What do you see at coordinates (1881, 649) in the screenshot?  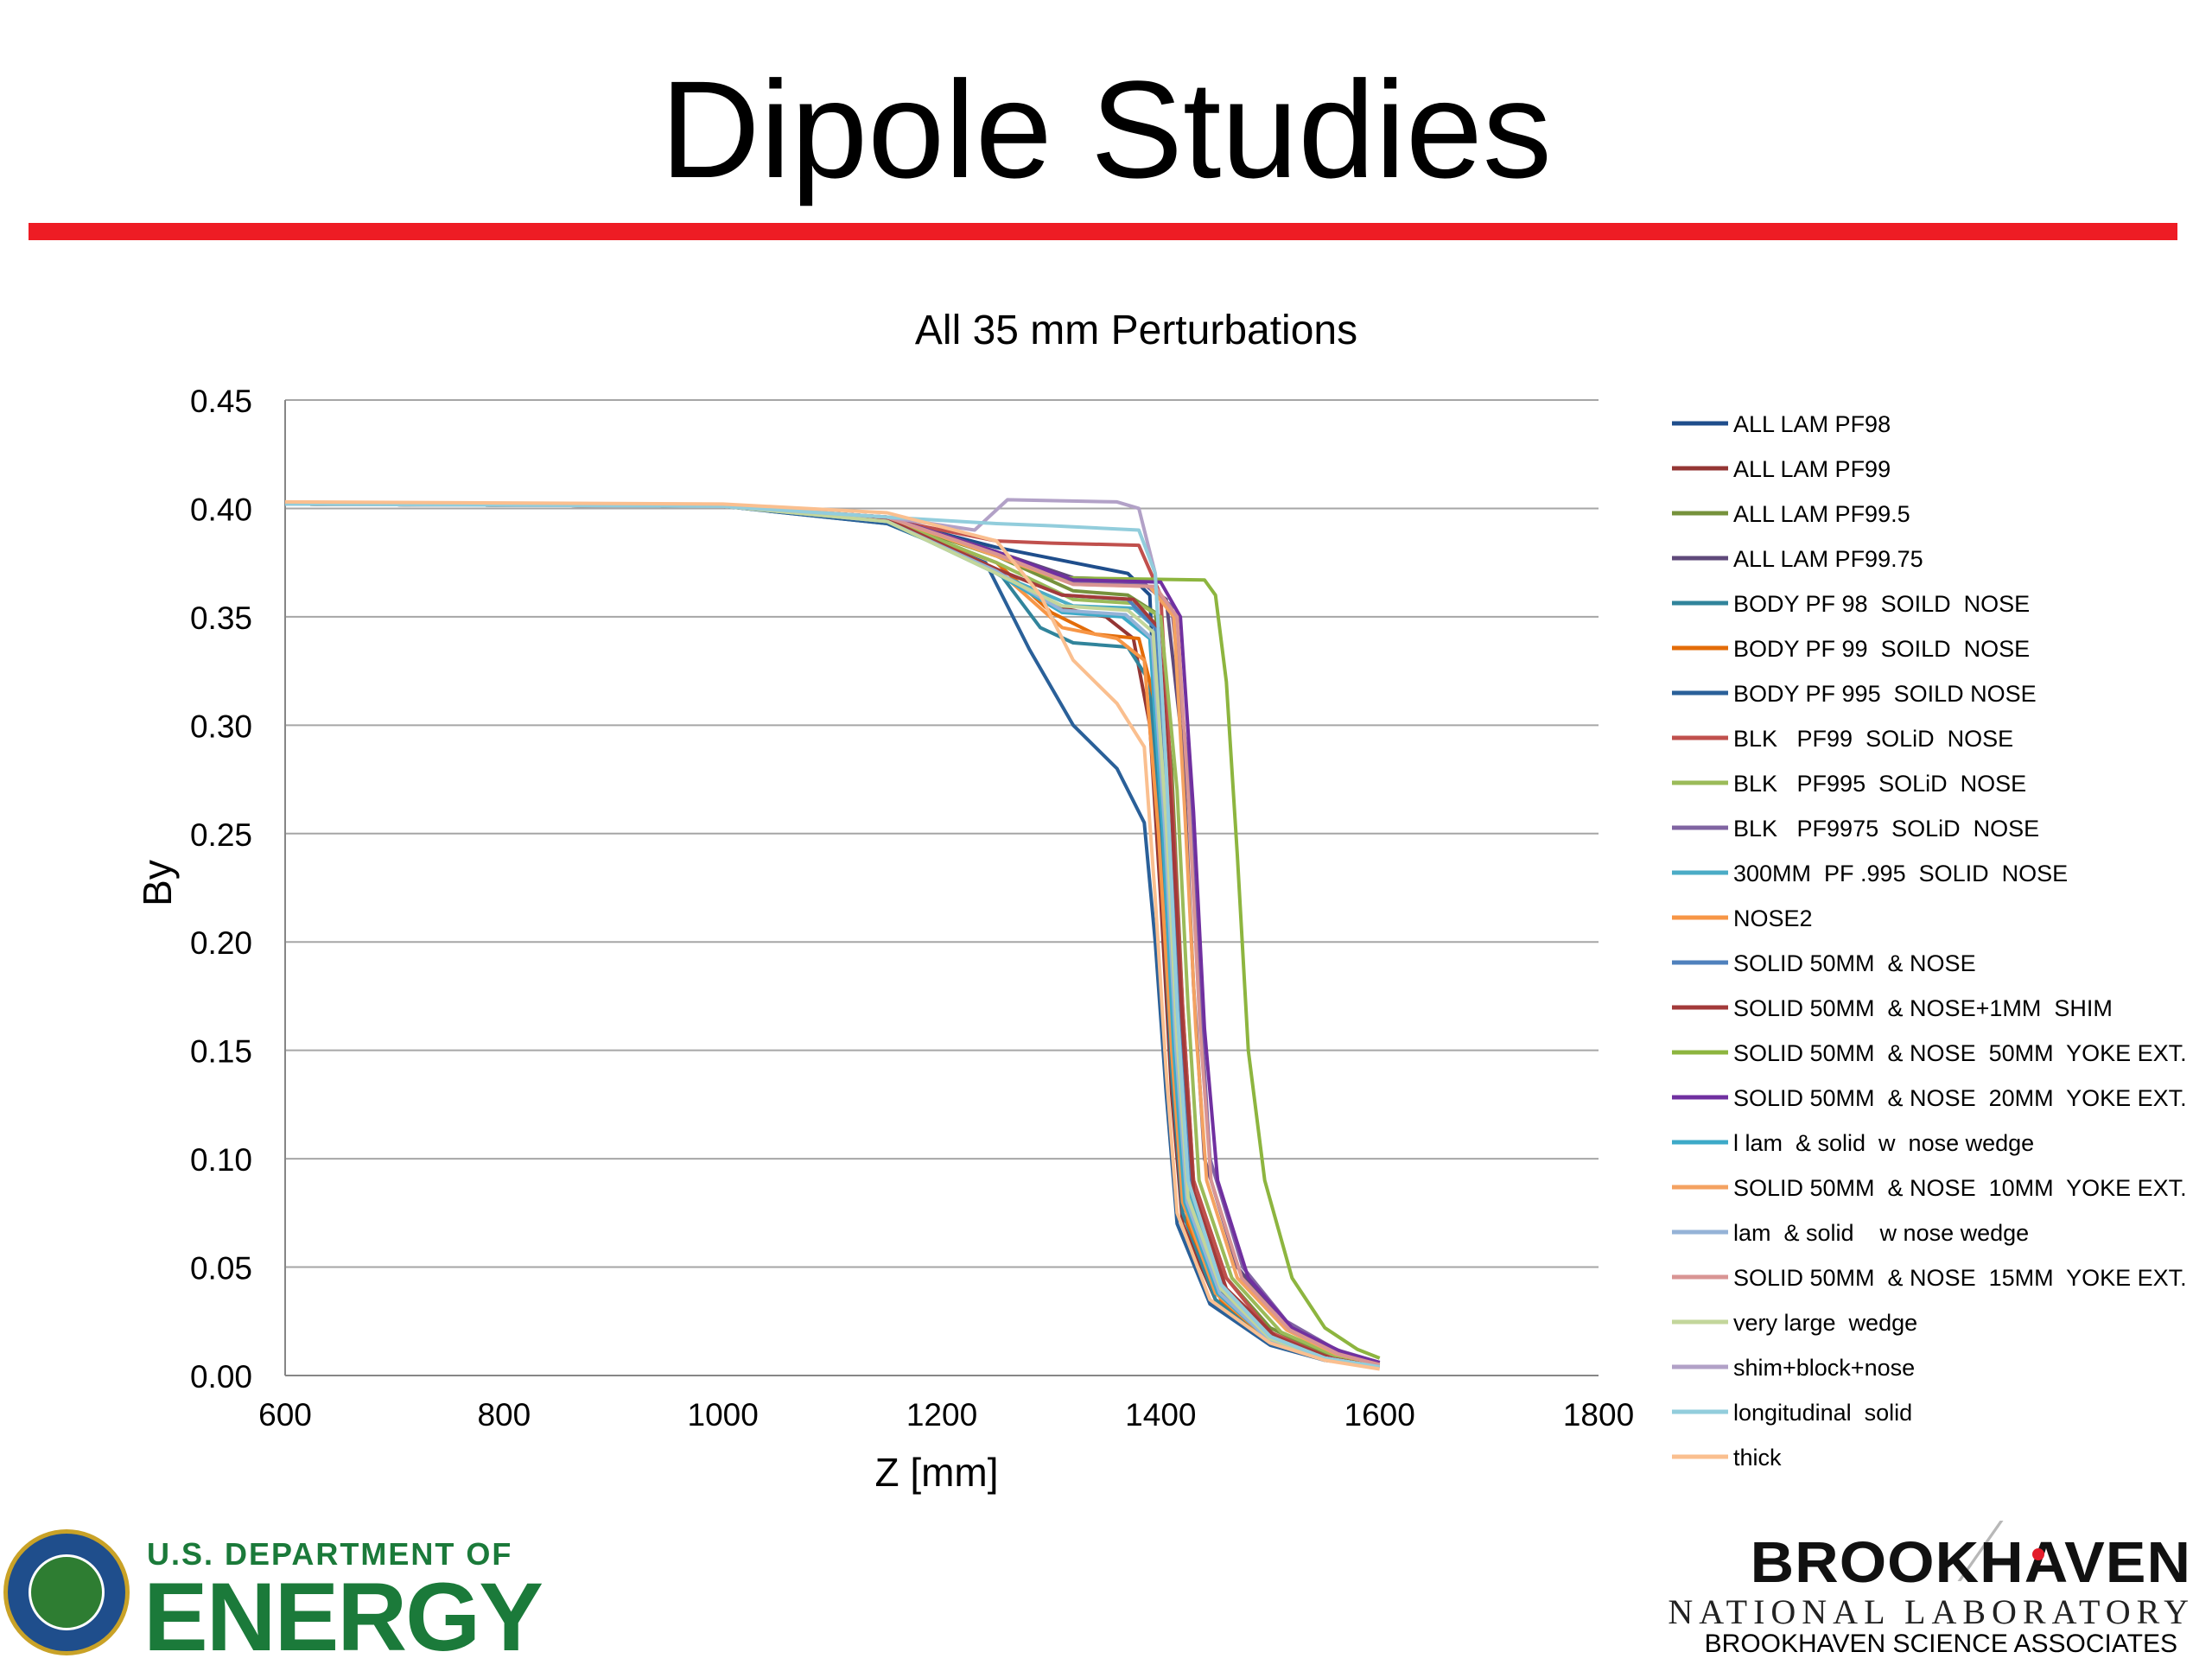 I see `legend-item-label: BODY PF 99 SOILD NOSE` at bounding box center [1881, 649].